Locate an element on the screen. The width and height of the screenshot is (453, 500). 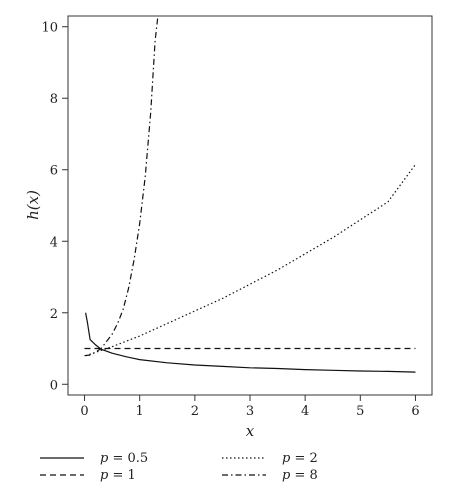
x-tick-label: 1 is located at coordinates (140, 411).